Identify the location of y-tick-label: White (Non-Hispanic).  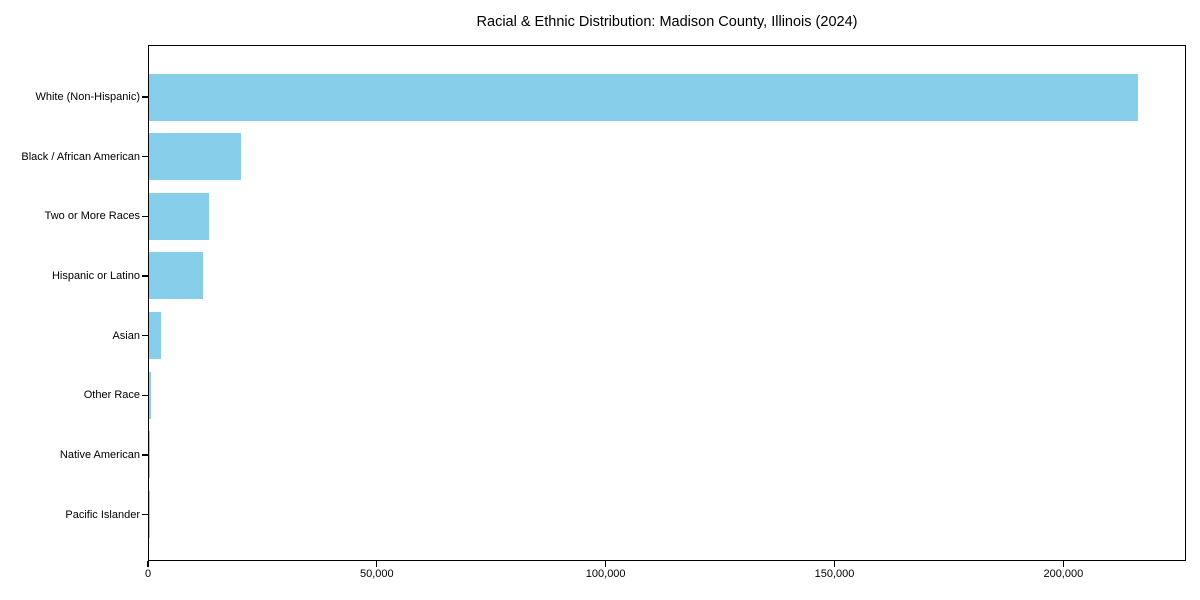
(87, 97).